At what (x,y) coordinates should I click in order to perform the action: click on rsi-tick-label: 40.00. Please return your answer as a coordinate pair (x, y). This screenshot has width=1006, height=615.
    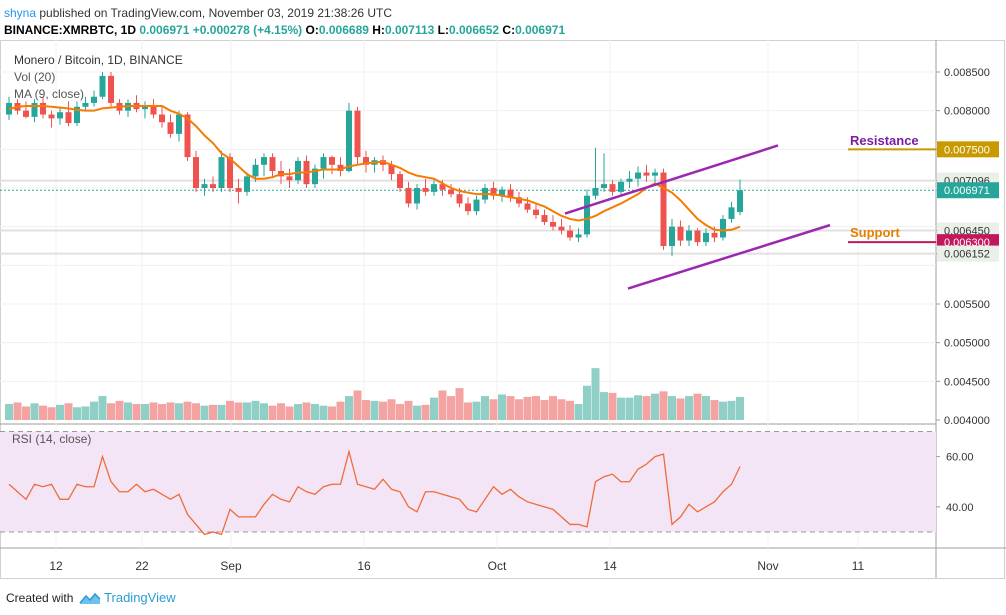
    Looking at the image, I should click on (960, 508).